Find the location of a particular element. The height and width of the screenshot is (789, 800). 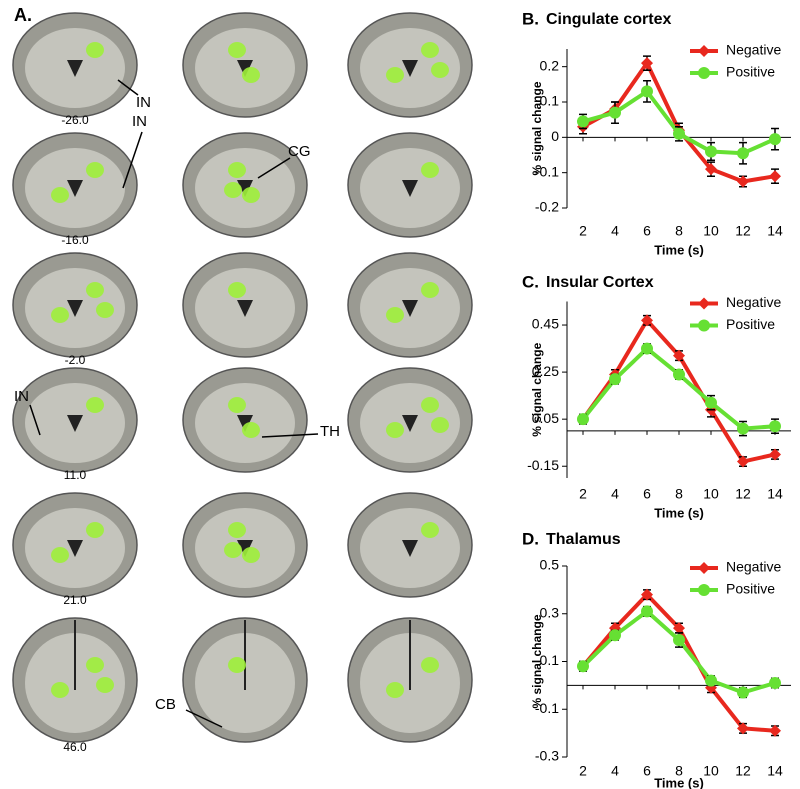

y-tick-label: -0.15 is located at coordinates (543, 465).